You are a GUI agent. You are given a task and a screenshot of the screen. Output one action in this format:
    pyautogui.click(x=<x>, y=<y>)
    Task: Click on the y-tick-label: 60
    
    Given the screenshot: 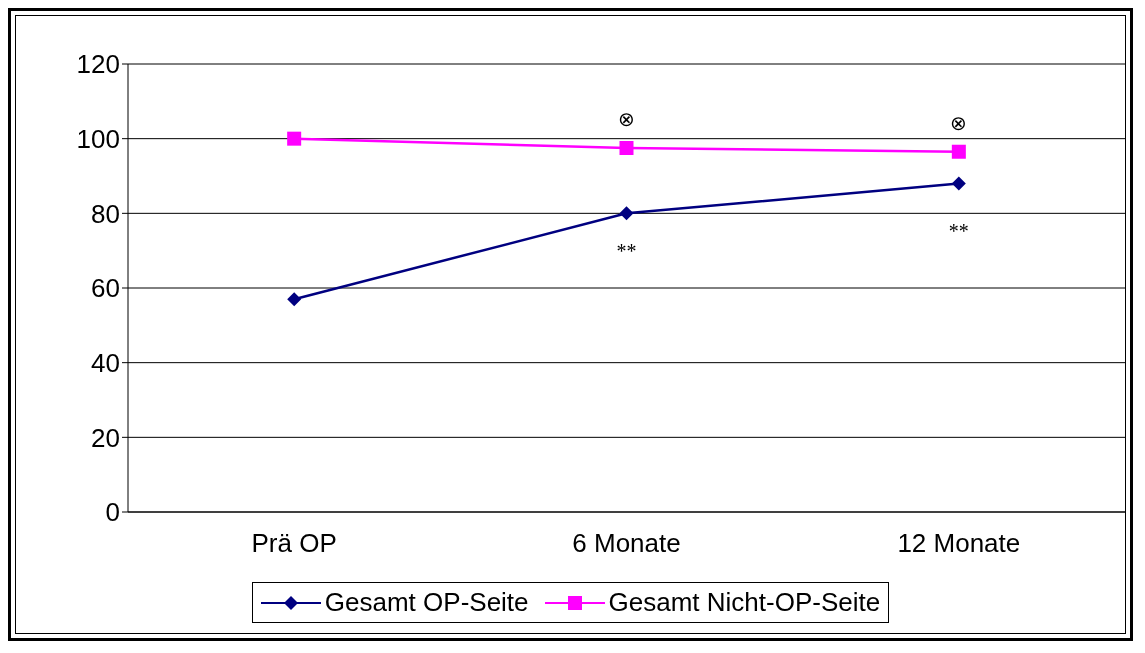 What is the action you would take?
    pyautogui.click(x=105, y=288)
    